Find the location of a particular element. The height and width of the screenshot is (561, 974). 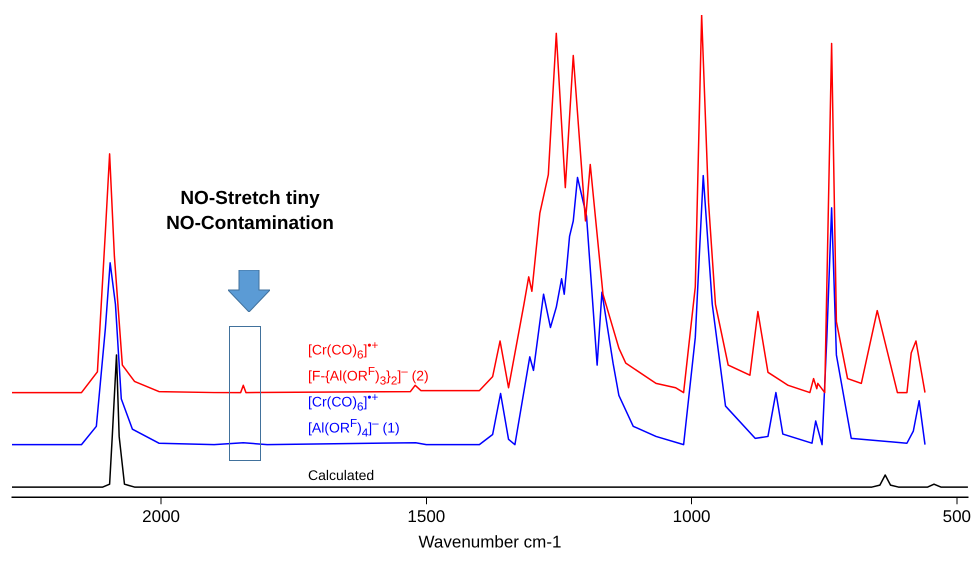

annotation: NO-Stretch tiny NO-Contamination is located at coordinates (250, 211).